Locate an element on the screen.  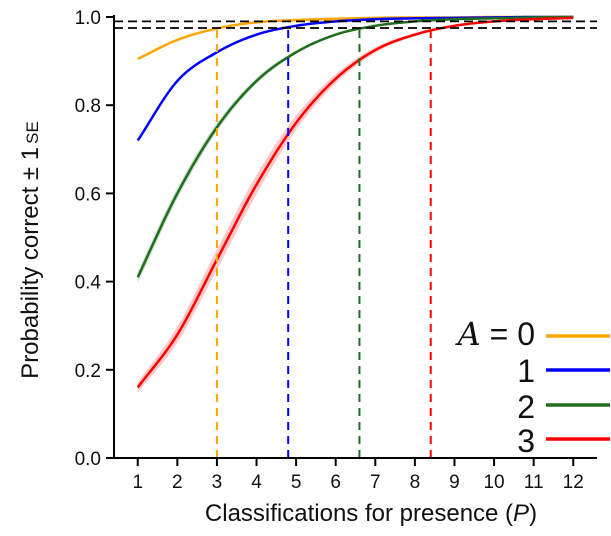
x-tick-label: 2 is located at coordinates (177, 482).